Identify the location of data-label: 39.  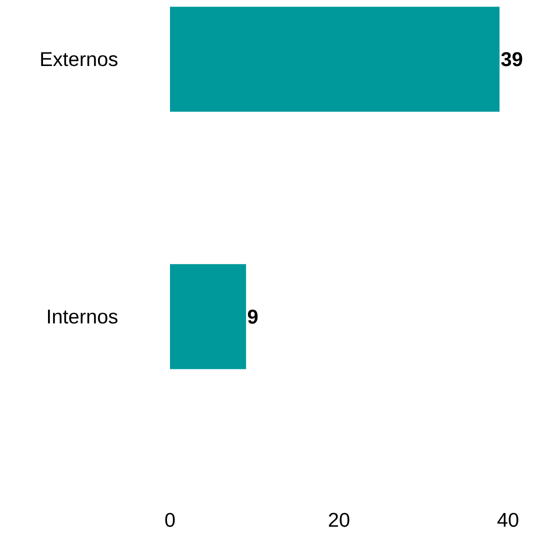
(511, 59).